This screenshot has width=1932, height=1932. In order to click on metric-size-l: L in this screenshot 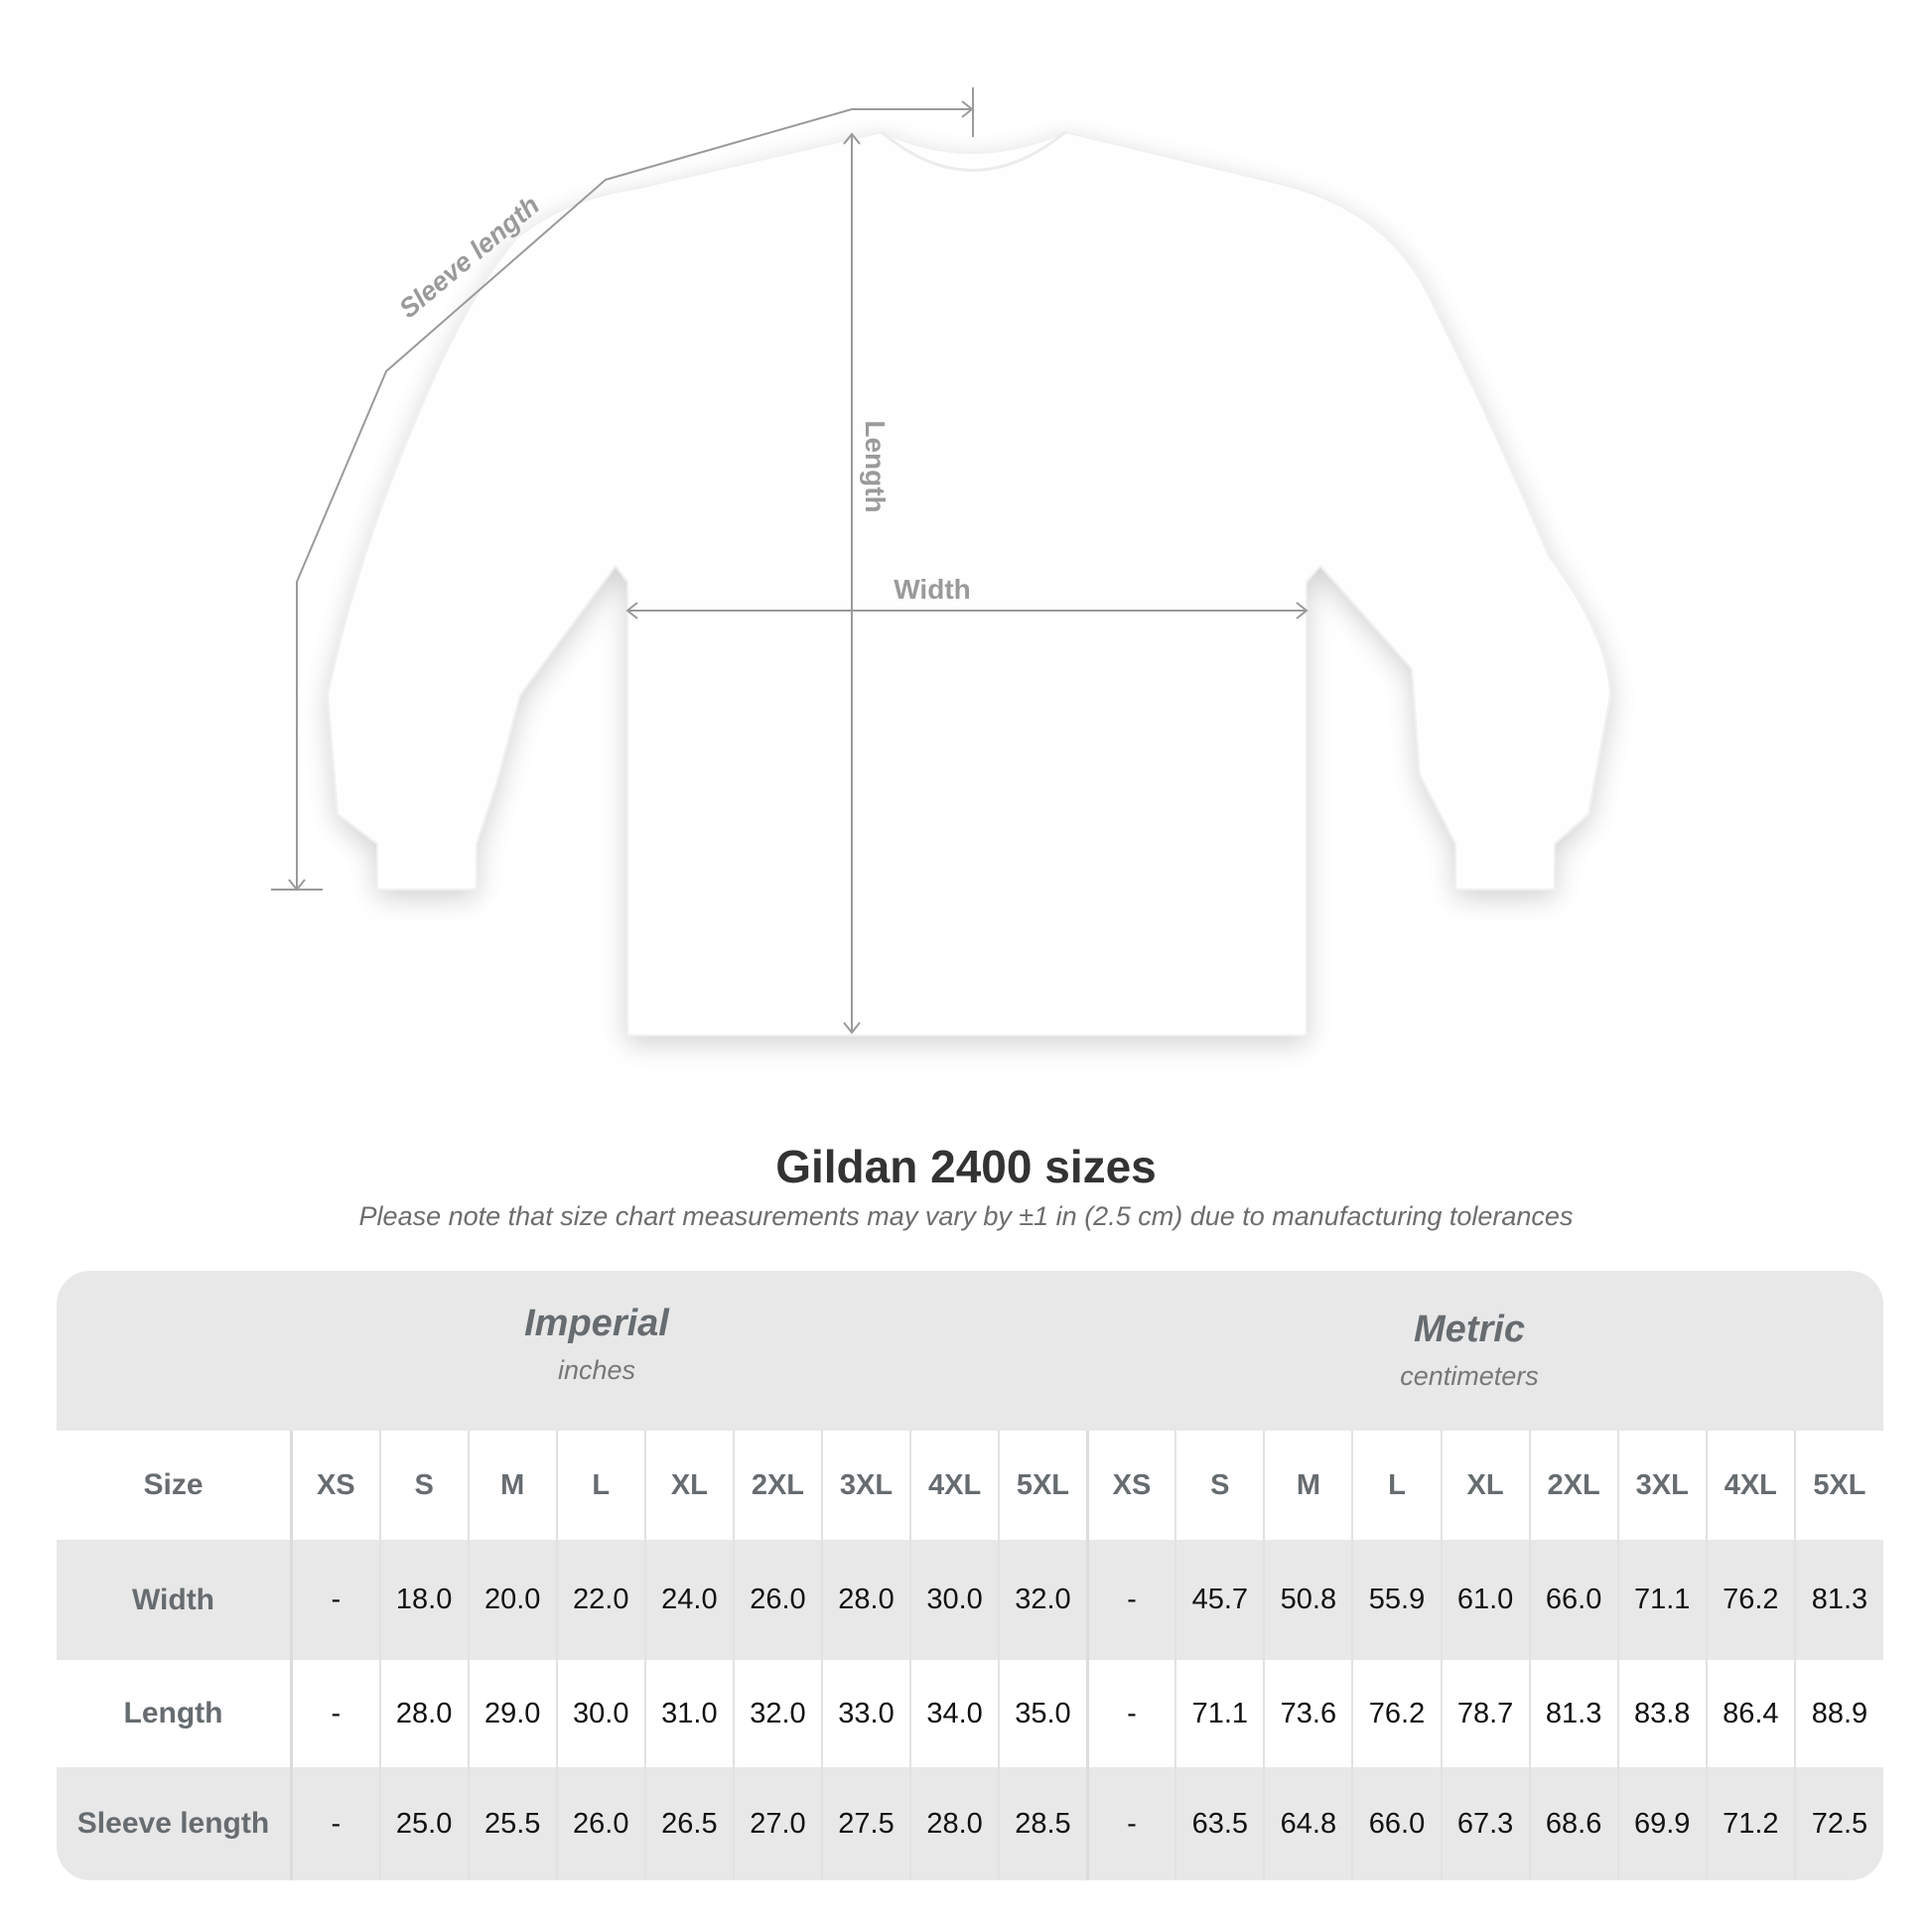, I will do `click(1396, 1486)`.